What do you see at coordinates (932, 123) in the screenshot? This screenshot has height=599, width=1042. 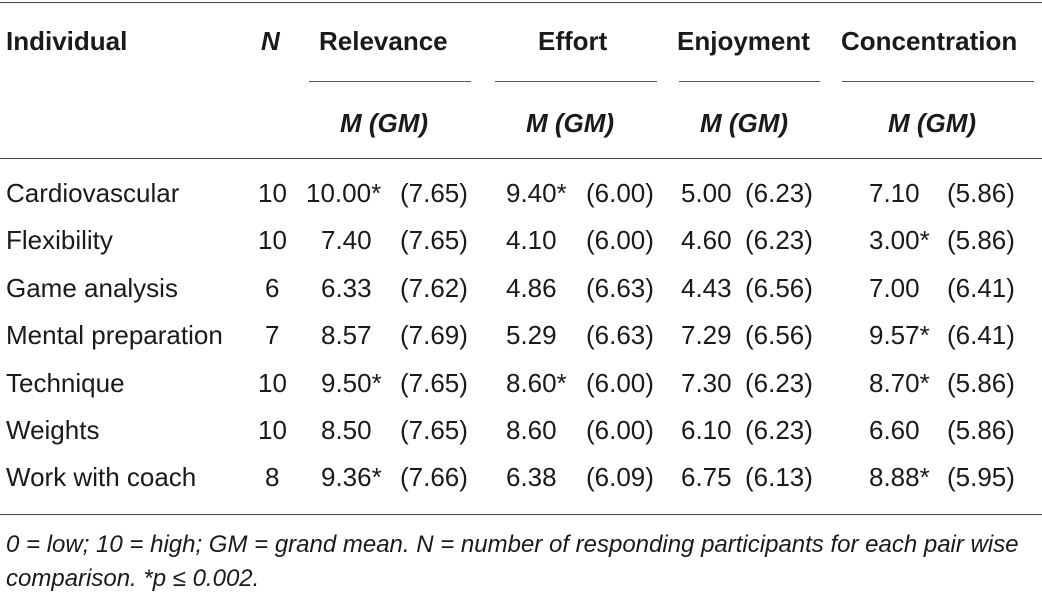 I see `subheader-concentration: M (GM)` at bounding box center [932, 123].